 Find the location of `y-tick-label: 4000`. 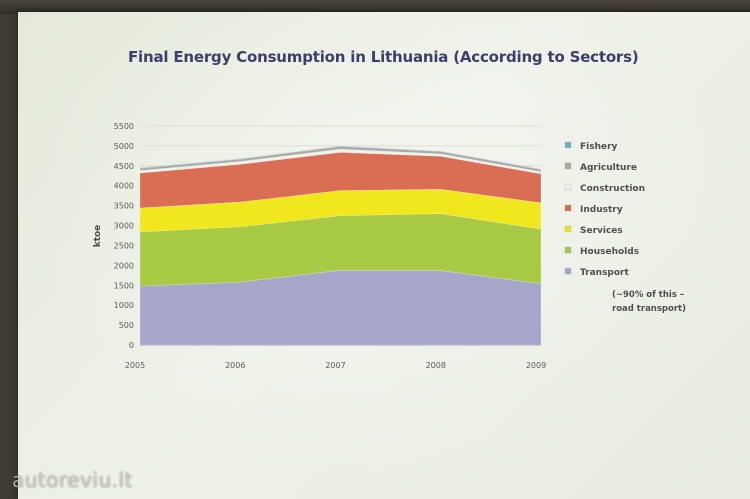

y-tick-label: 4000 is located at coordinates (124, 186).